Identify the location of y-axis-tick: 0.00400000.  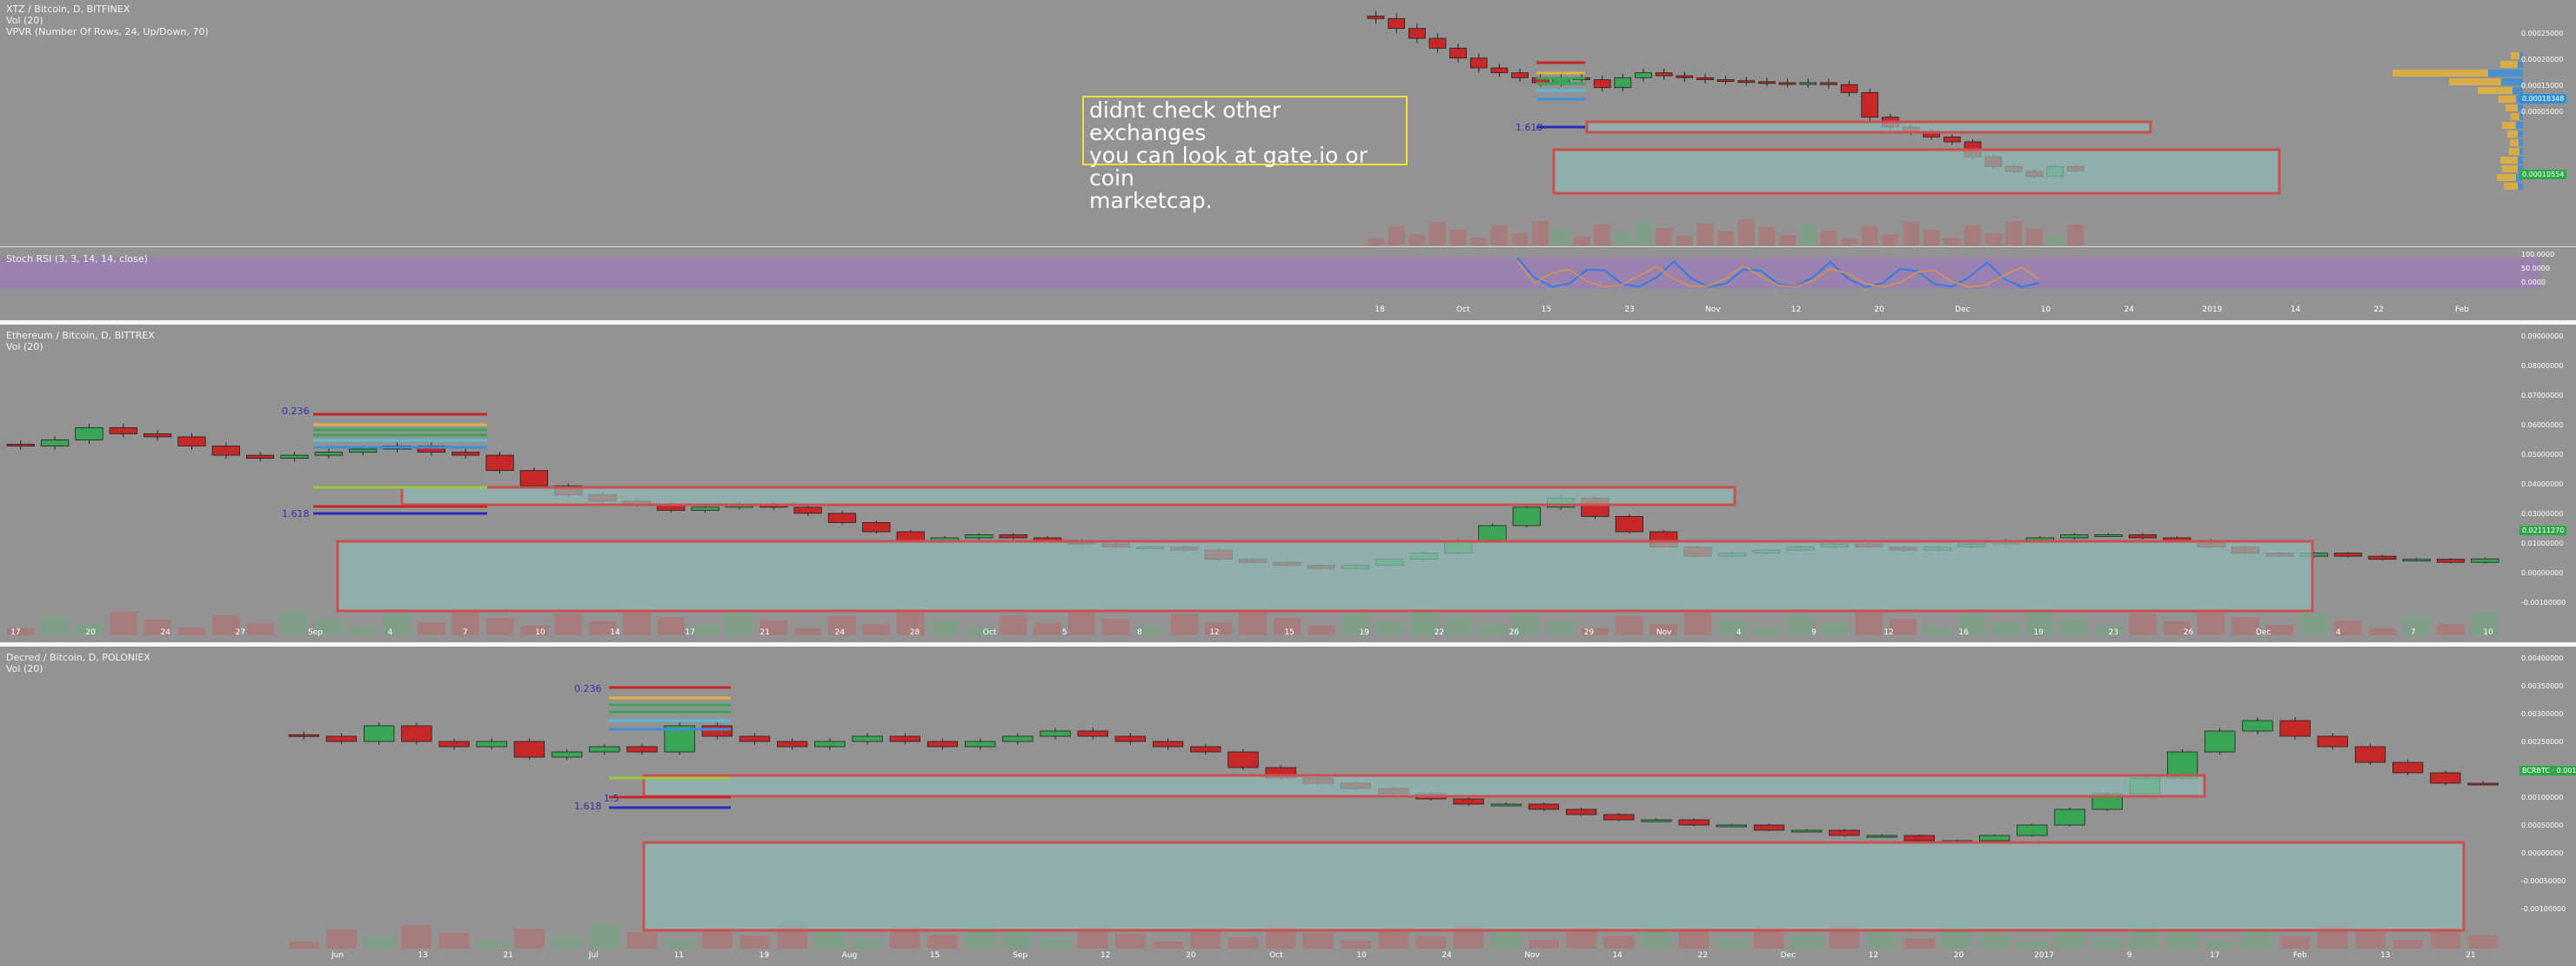
(2542, 658).